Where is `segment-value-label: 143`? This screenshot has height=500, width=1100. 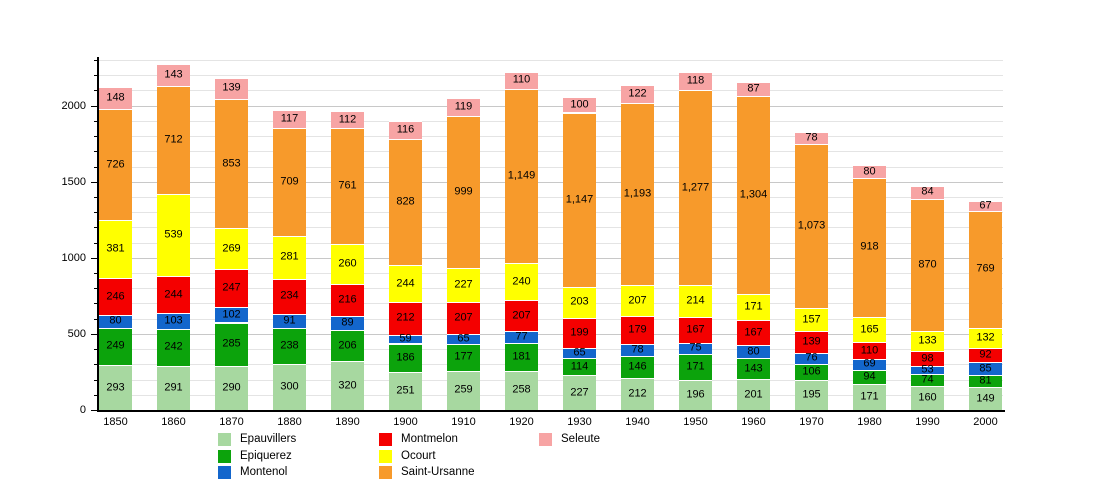 segment-value-label: 143 is located at coordinates (753, 368).